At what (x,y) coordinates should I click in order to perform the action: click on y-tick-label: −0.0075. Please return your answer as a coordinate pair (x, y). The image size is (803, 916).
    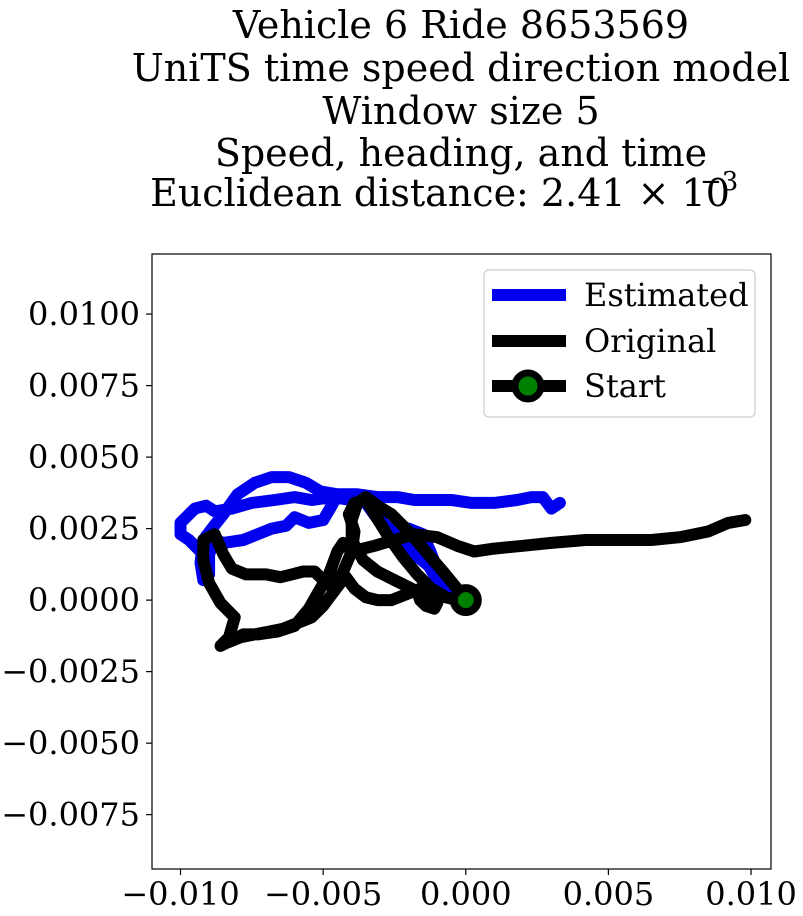
    Looking at the image, I should click on (70, 815).